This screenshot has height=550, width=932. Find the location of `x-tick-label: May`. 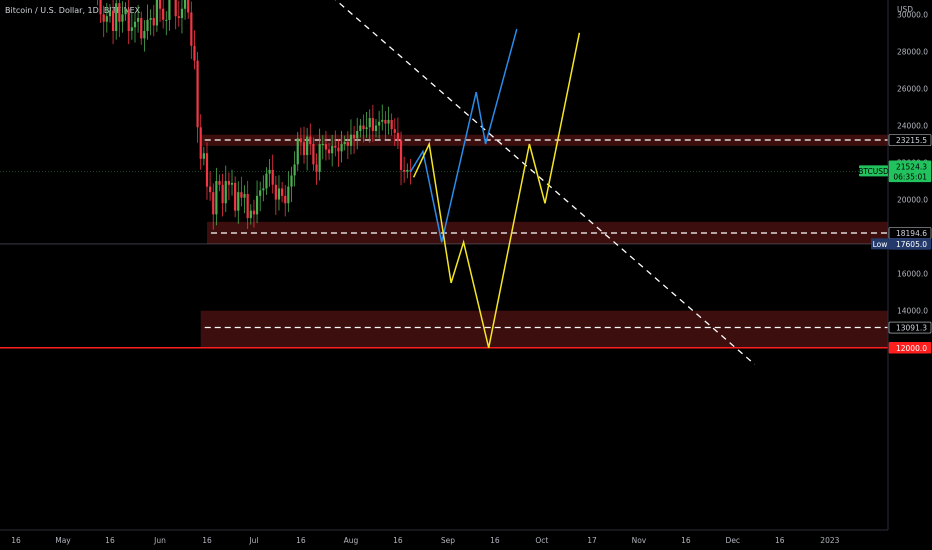

x-tick-label: May is located at coordinates (63, 540).